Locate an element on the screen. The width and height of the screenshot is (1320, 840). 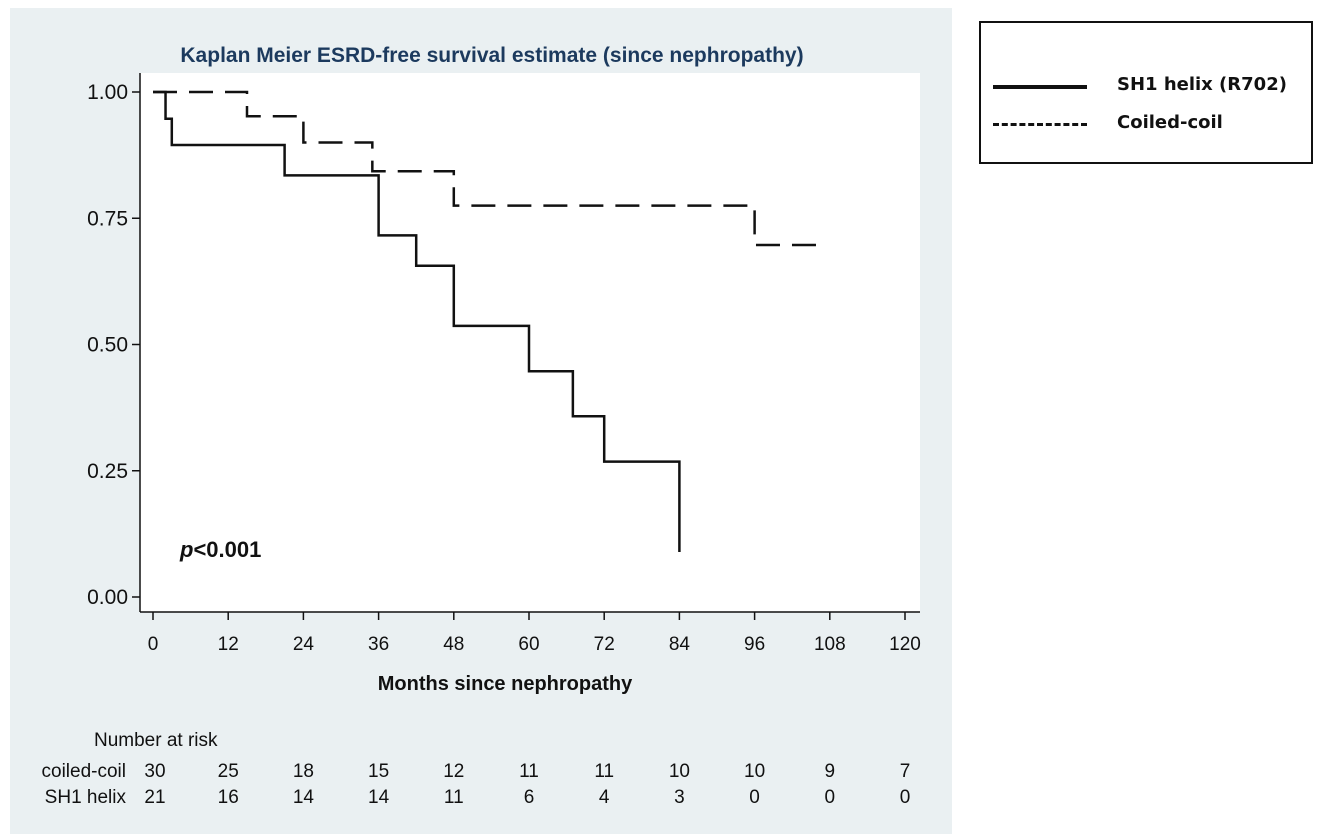
risk-count: 15 is located at coordinates (378, 771).